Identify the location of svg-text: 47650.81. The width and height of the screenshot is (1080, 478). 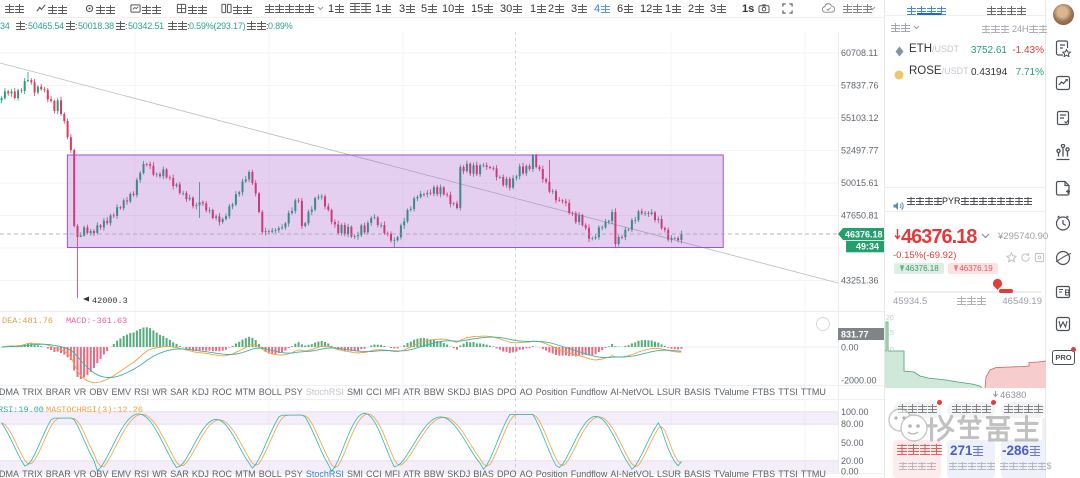
(860, 216).